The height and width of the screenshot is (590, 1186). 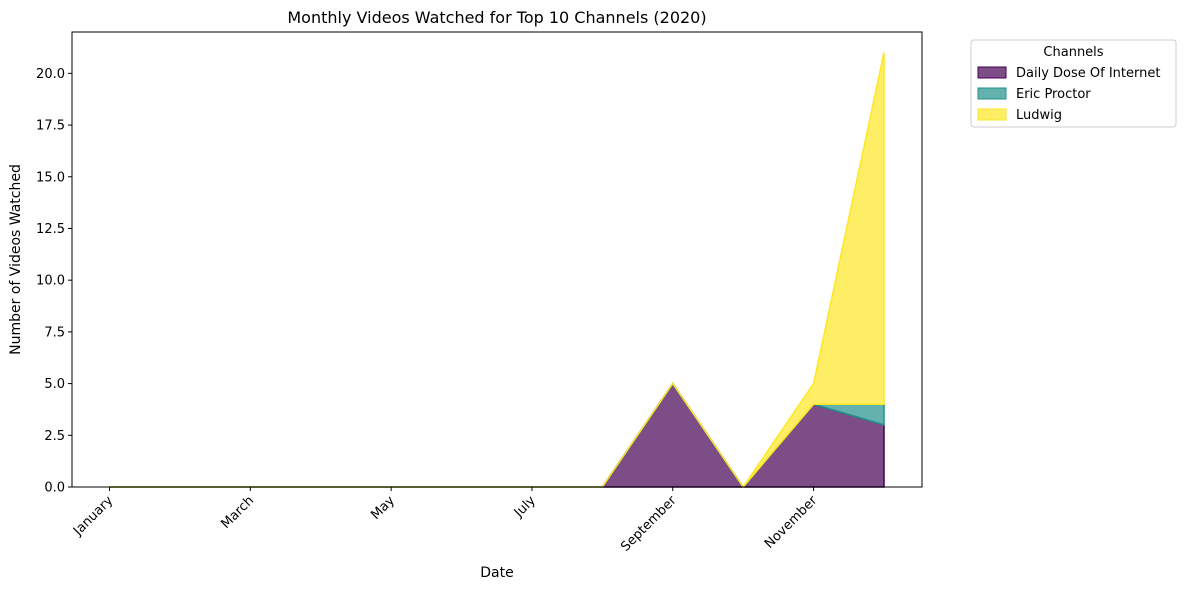 I want to click on x-axis: January March May July September November, so click(x=445, y=521).